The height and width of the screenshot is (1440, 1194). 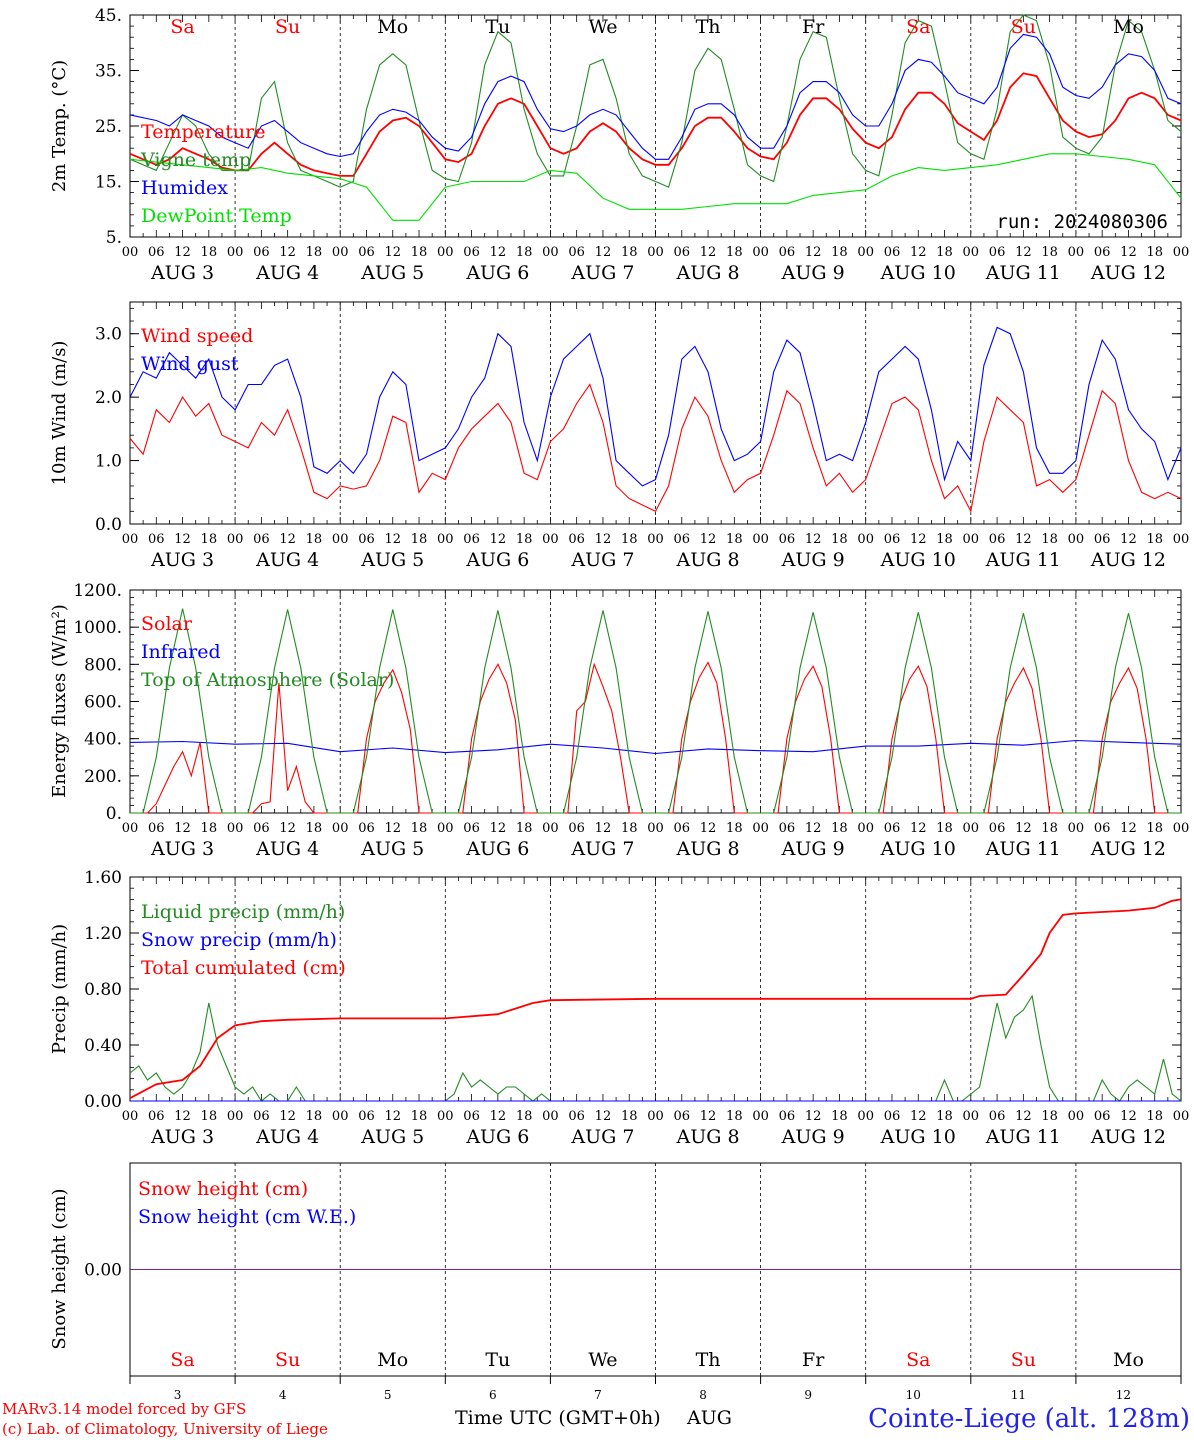 What do you see at coordinates (108, 462) in the screenshot?
I see `y-tick-label: 1.0` at bounding box center [108, 462].